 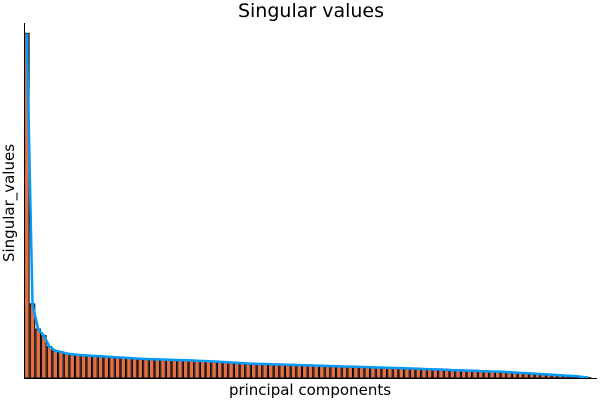 What do you see at coordinates (311, 11) in the screenshot?
I see `chart-title: Singular values` at bounding box center [311, 11].